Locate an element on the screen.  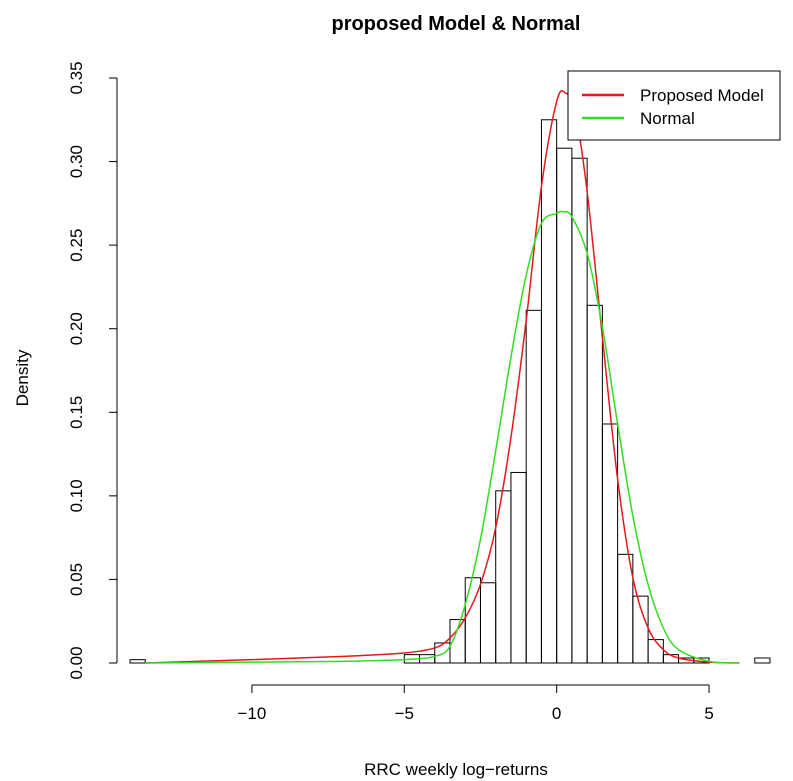
x-axis: −10 −5 0 5 is located at coordinates (475, 703).